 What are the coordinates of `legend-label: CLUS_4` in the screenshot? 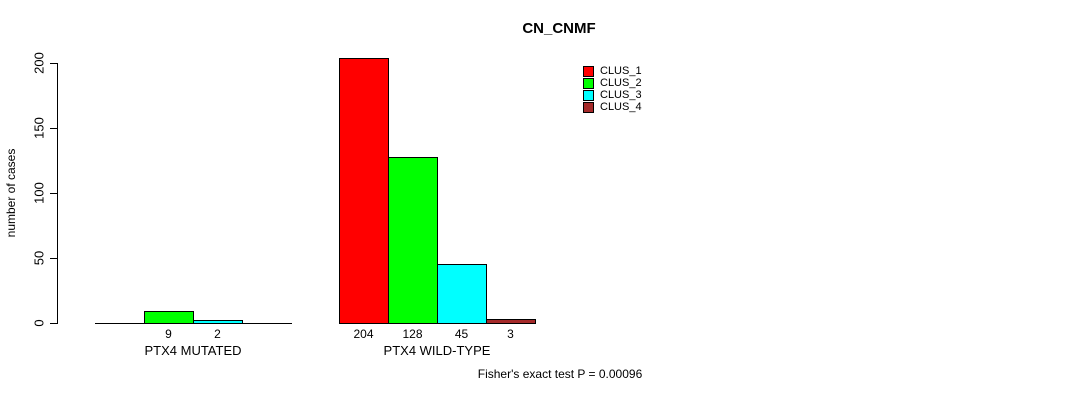 It's located at (621, 107).